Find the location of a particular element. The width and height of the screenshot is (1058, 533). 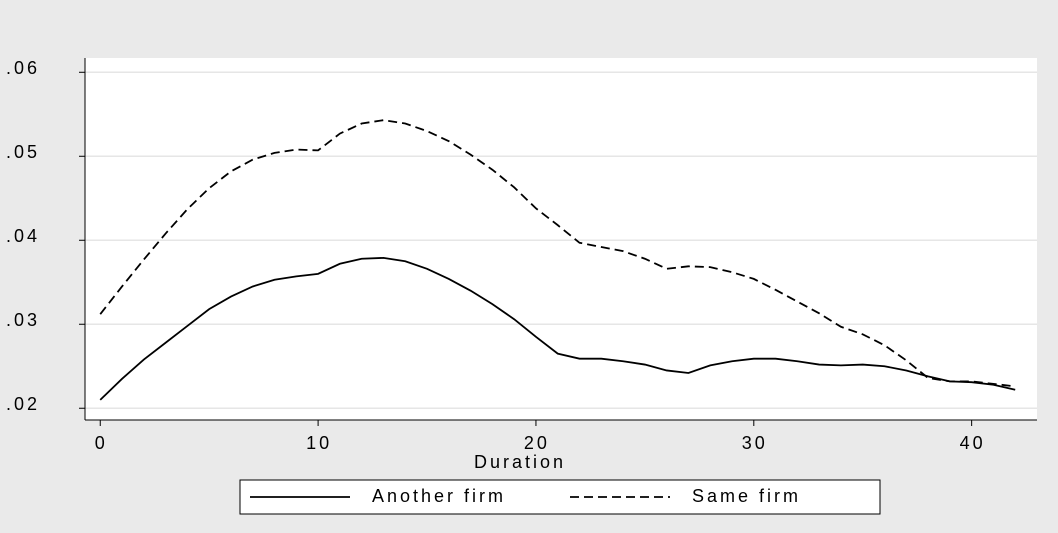

x-tick-label: 40 is located at coordinates (973, 443).